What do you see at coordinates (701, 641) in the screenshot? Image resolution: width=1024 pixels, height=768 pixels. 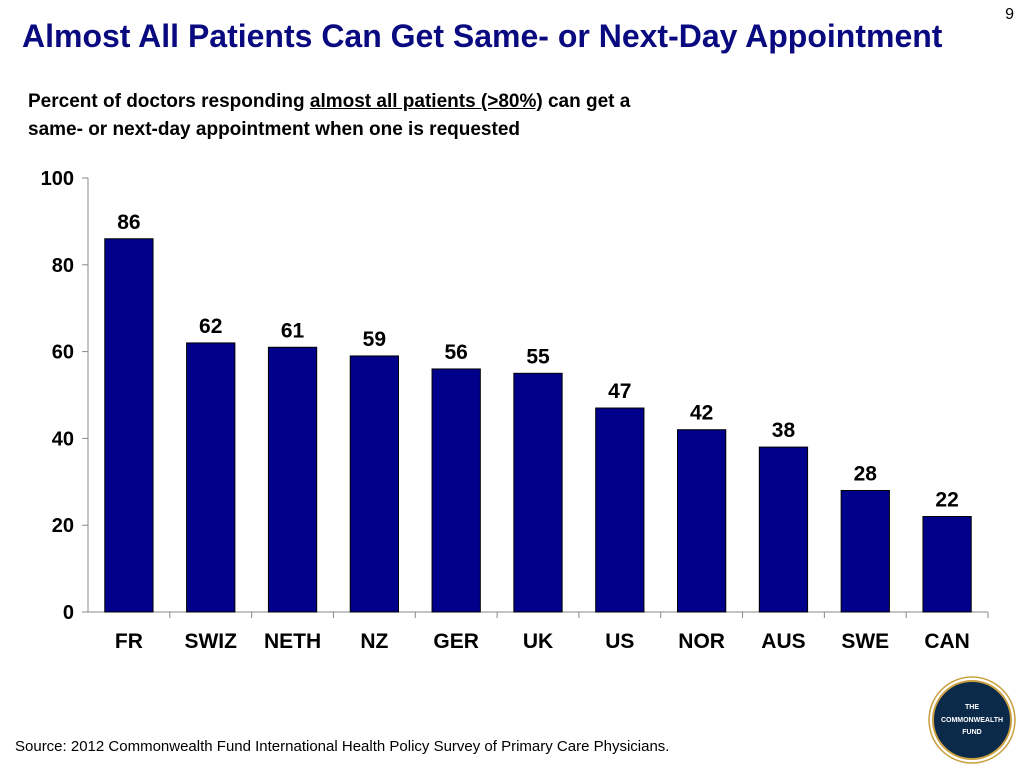 I see `x-tick-label-nor: NOR` at bounding box center [701, 641].